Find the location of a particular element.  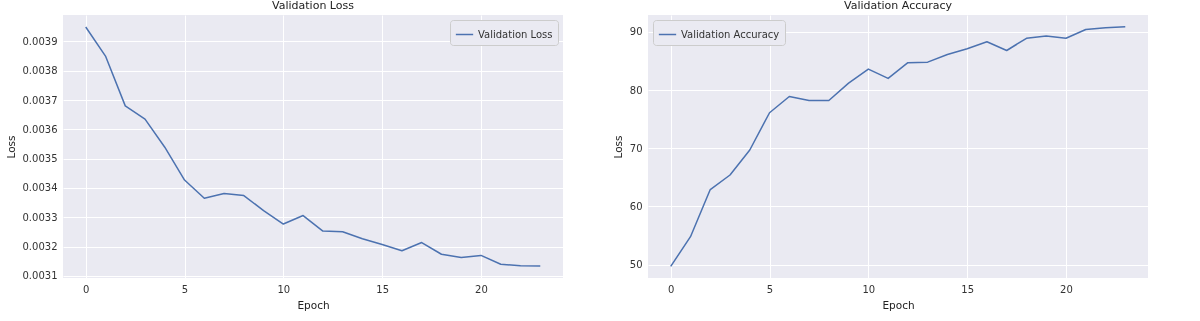

y-tick-label: 0.0033 is located at coordinates (40, 217).